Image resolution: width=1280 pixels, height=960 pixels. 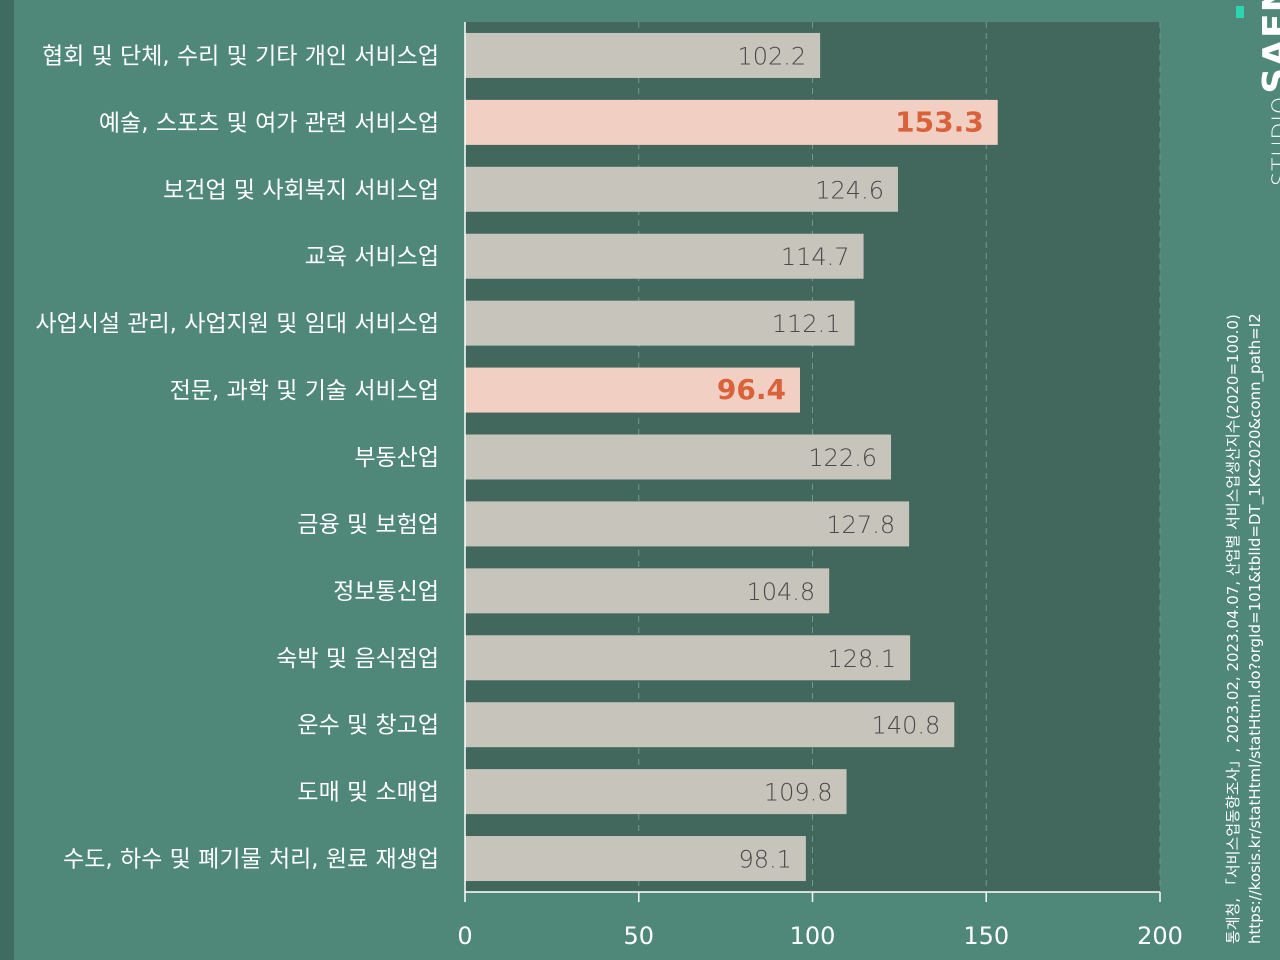 What do you see at coordinates (372, 257) in the screenshot?
I see `category-label-3: 교육 서비스업` at bounding box center [372, 257].